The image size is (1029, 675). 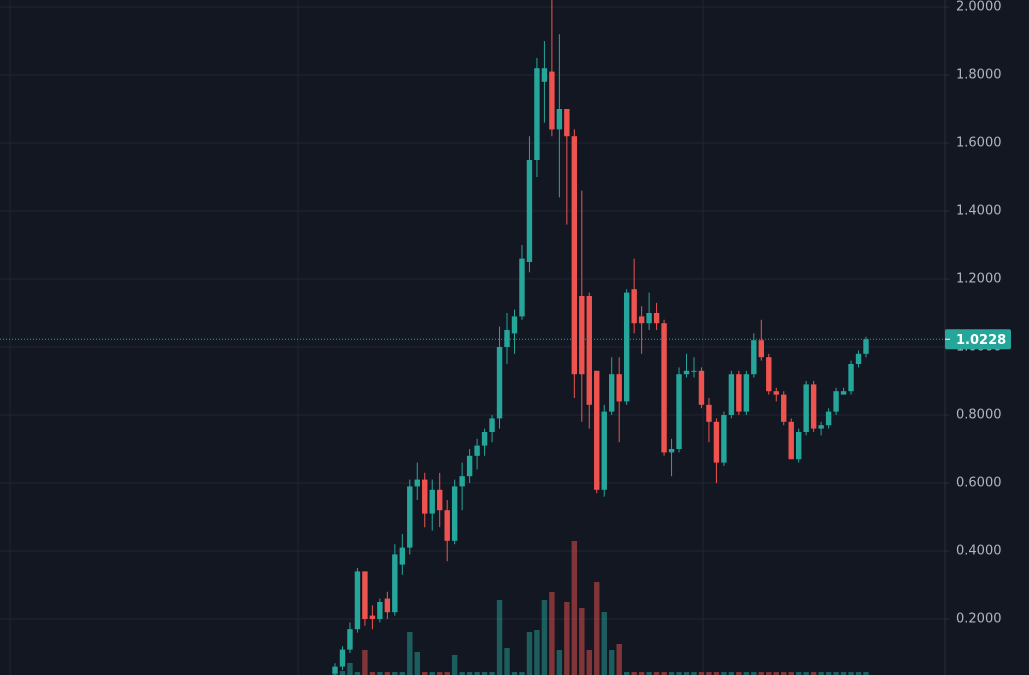 I want to click on y-tick-label: 1.4000, so click(x=979, y=211).